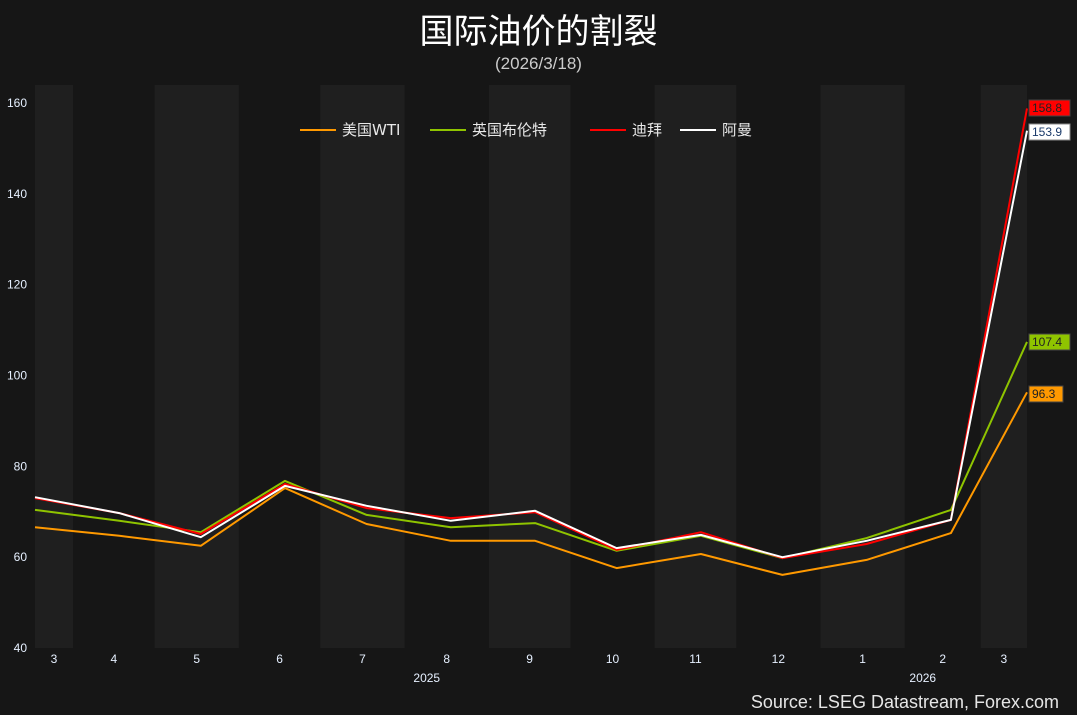  Describe the element at coordinates (1047, 342) in the screenshot. I see `end-label: 107.4` at that location.